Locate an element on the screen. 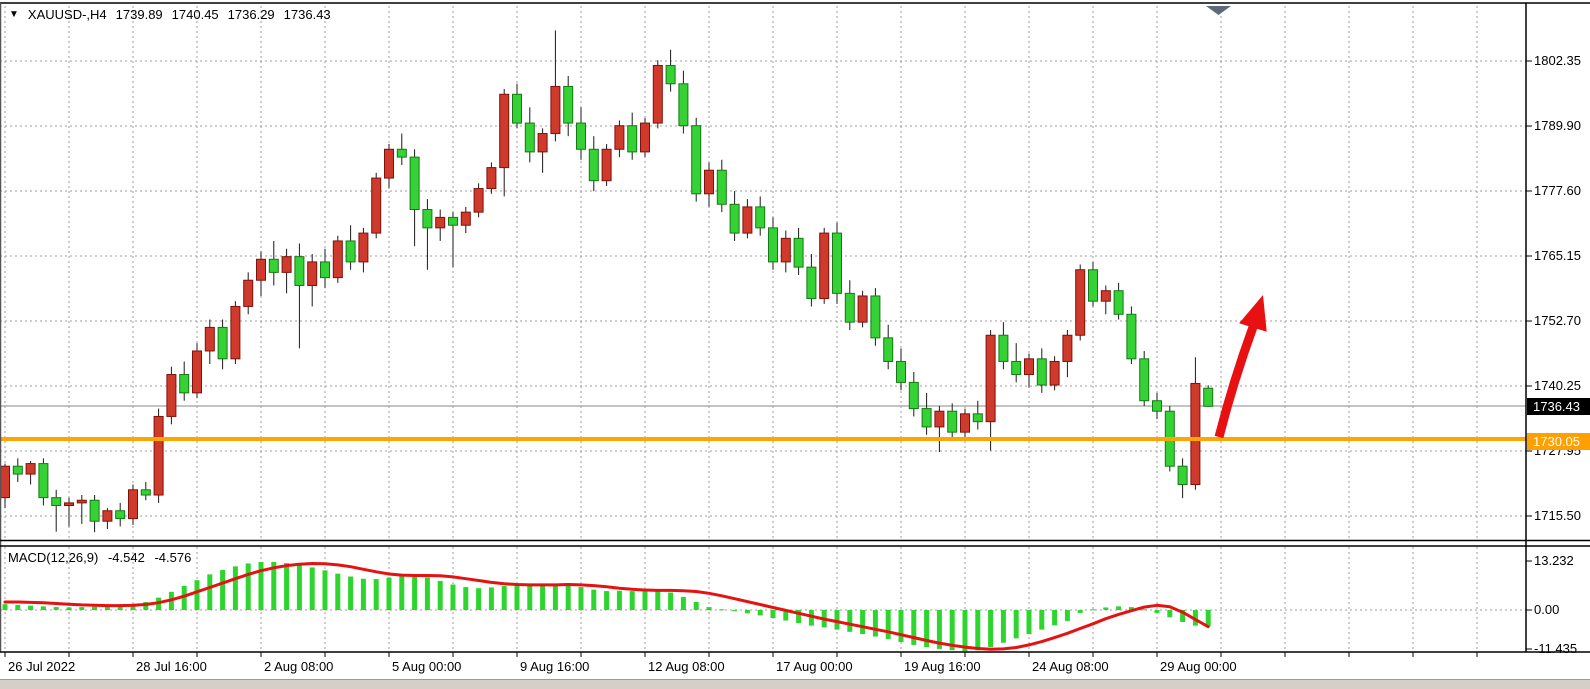 The width and height of the screenshot is (1590, 689). time-axis-label: 24 Aug 08:00 is located at coordinates (1070, 666).